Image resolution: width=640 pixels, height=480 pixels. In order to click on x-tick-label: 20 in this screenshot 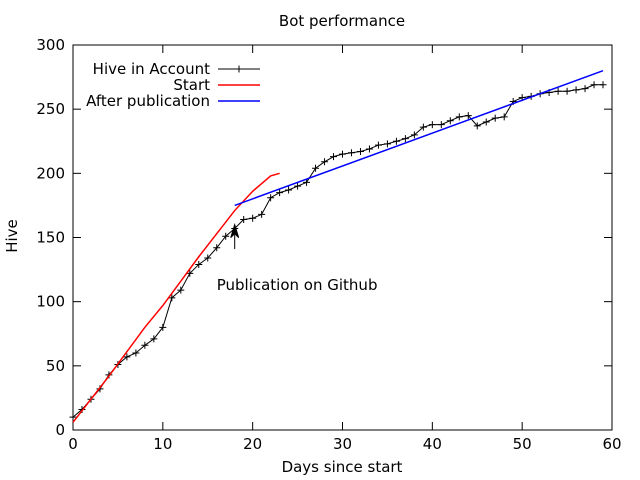, I will do `click(252, 444)`.